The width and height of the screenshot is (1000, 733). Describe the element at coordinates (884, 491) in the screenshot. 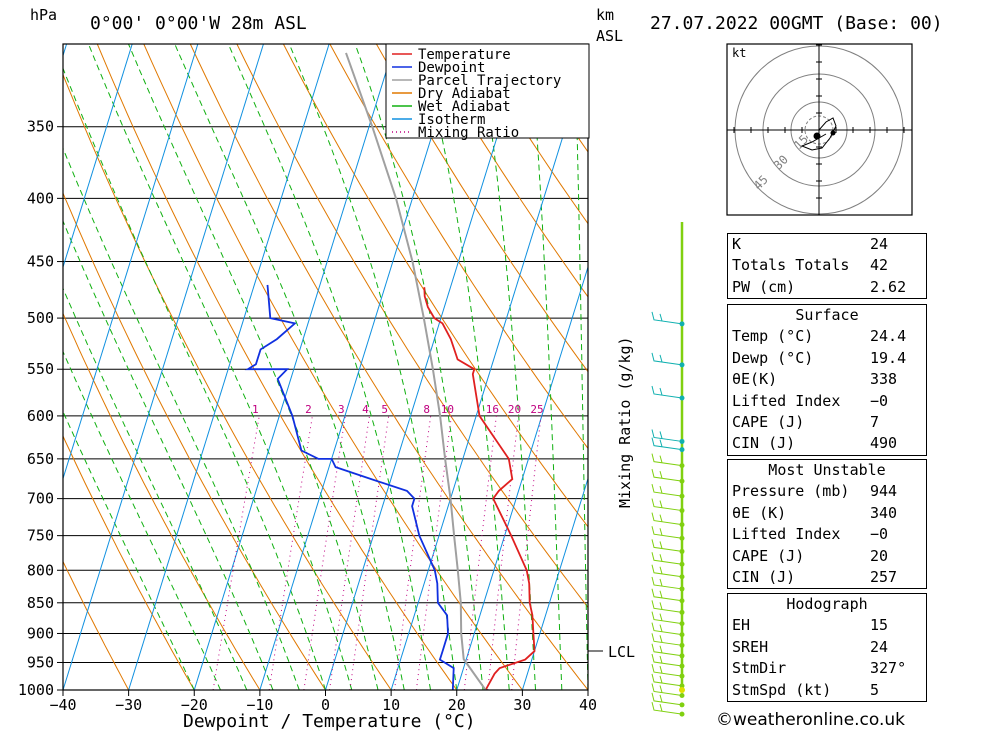

I see `stat-value: 944` at that location.